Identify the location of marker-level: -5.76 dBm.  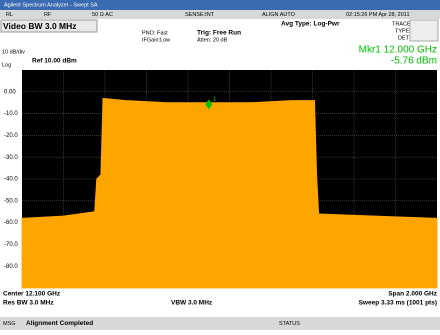
(414, 61).